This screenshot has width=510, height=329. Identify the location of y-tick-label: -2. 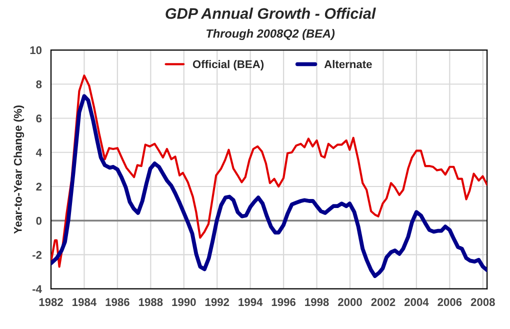
(37, 255).